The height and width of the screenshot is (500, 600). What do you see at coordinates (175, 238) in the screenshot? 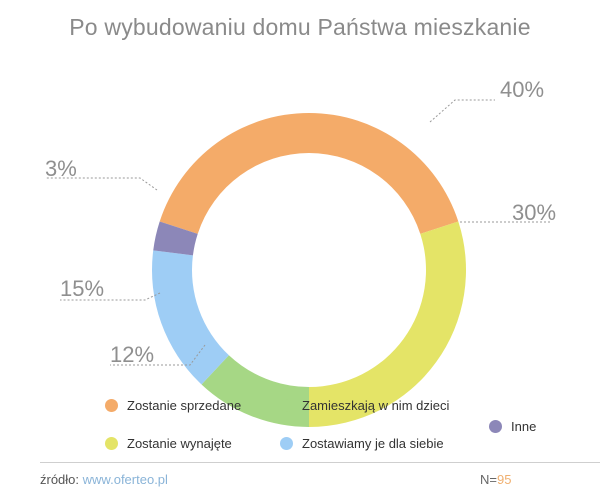
I see `donut-slice-inne` at bounding box center [175, 238].